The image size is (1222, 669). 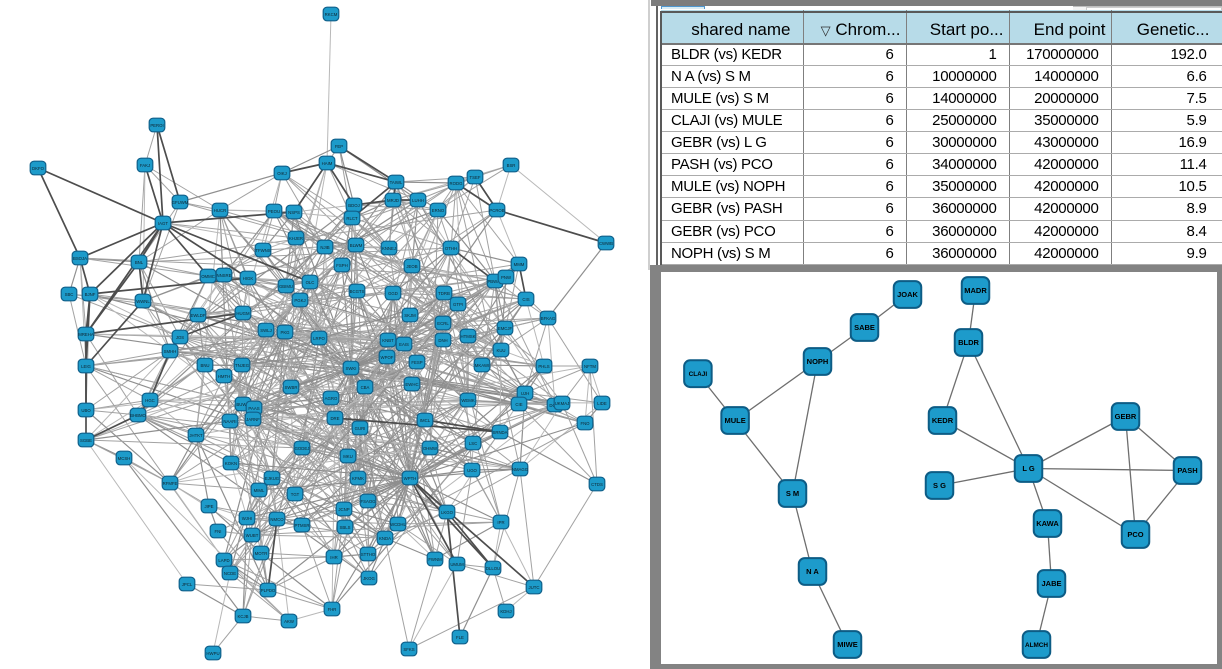 What do you see at coordinates (86, 410) in the screenshot?
I see `svg-text: UBO` at bounding box center [86, 410].